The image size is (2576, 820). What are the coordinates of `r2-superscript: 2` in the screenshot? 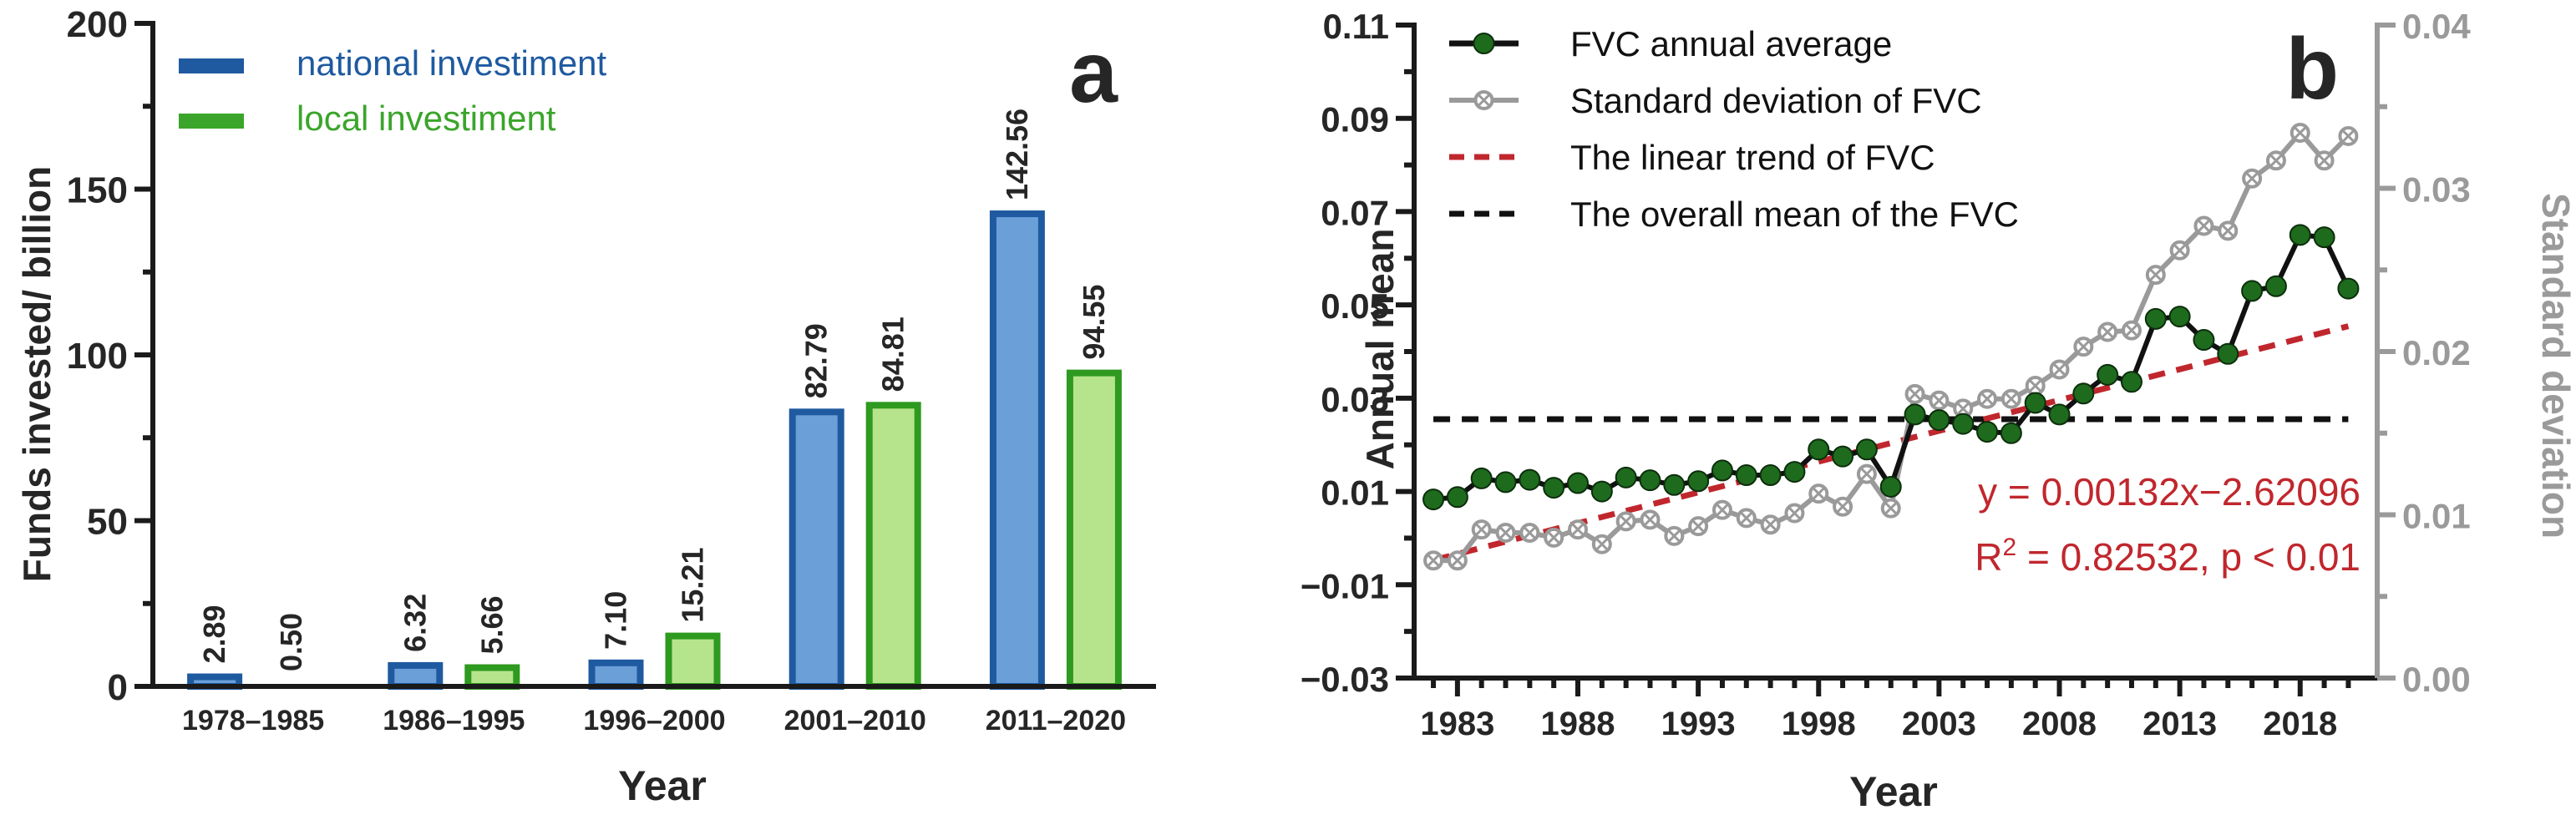 It's located at (2010, 547).